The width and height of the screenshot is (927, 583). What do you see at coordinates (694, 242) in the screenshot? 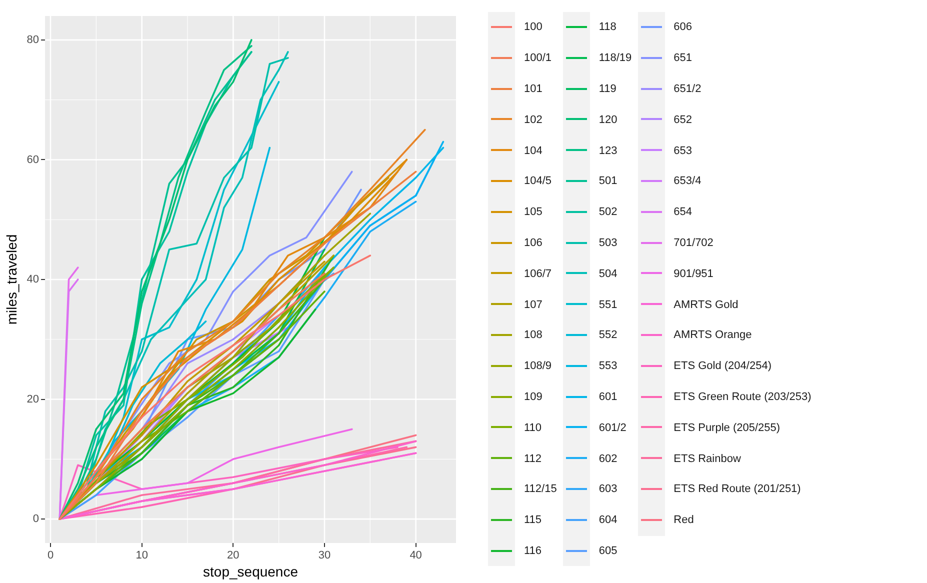
I see `legend-label: 701/702` at bounding box center [694, 242].